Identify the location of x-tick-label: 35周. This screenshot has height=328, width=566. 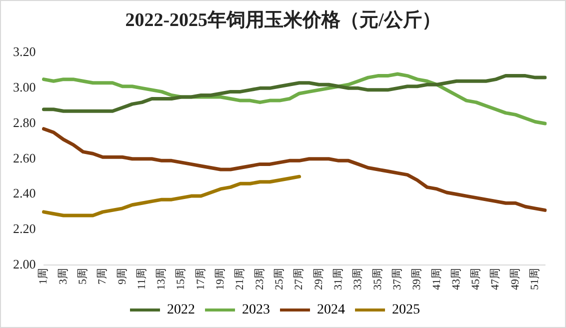
(378, 279).